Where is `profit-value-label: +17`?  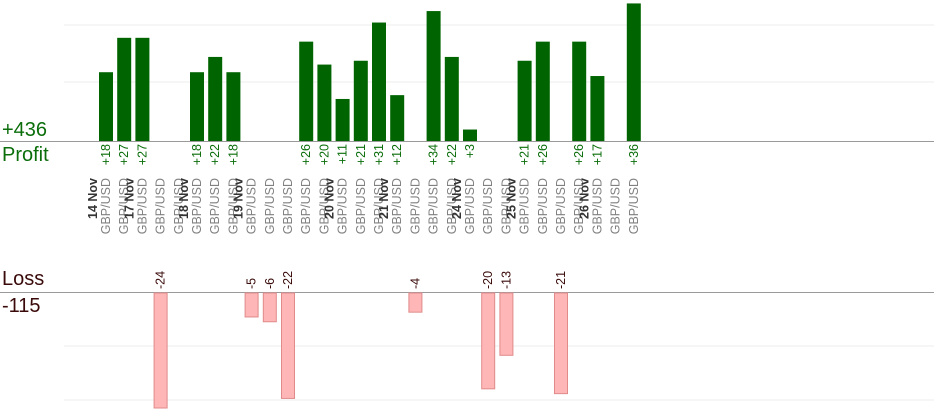
profit-value-label: +17 is located at coordinates (597, 154).